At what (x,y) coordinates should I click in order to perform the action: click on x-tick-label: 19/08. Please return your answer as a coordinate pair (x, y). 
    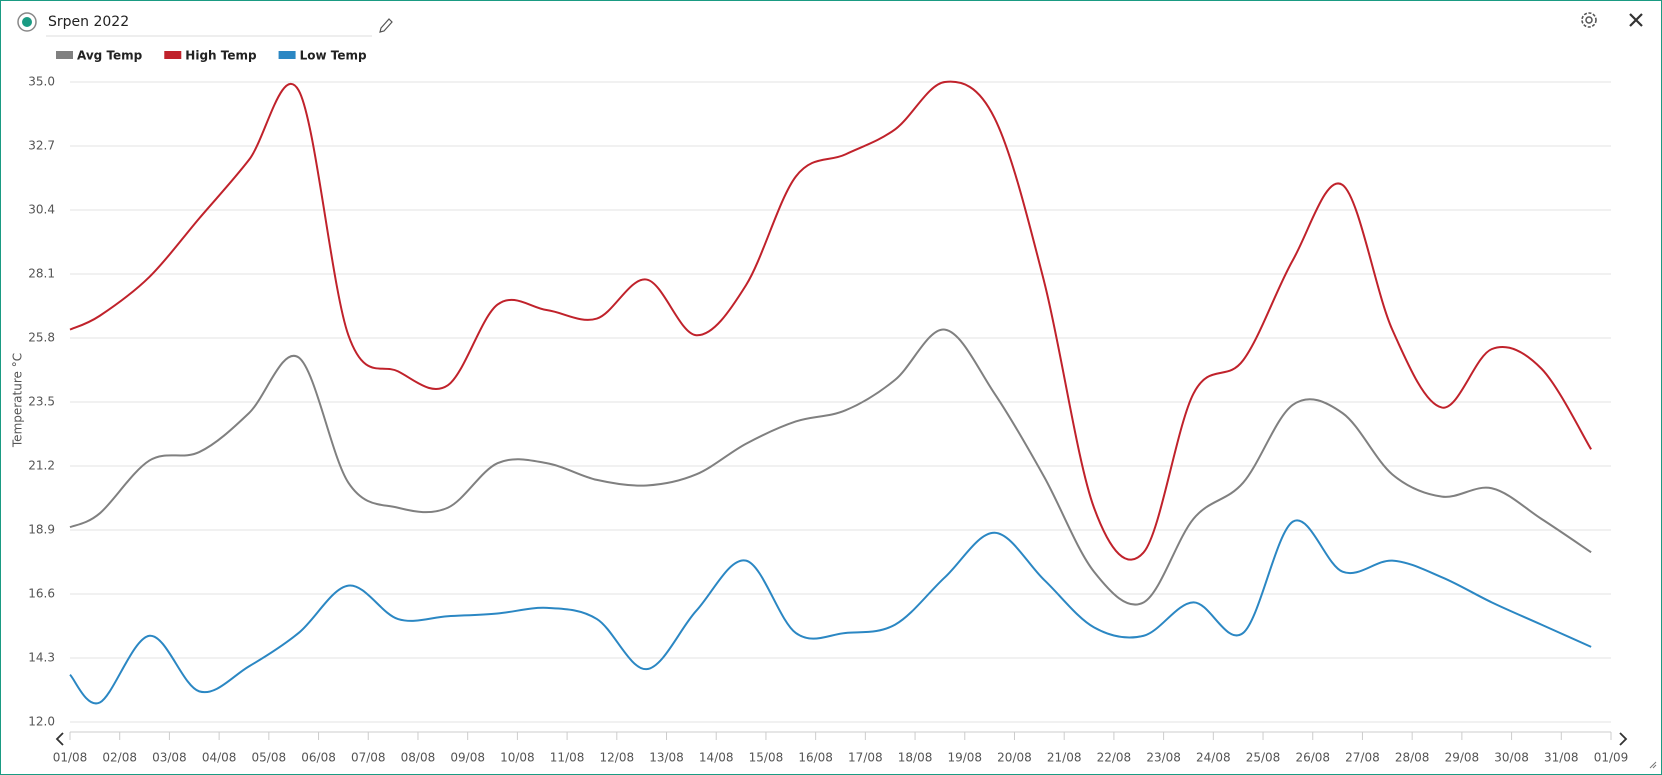
    Looking at the image, I should click on (964, 758).